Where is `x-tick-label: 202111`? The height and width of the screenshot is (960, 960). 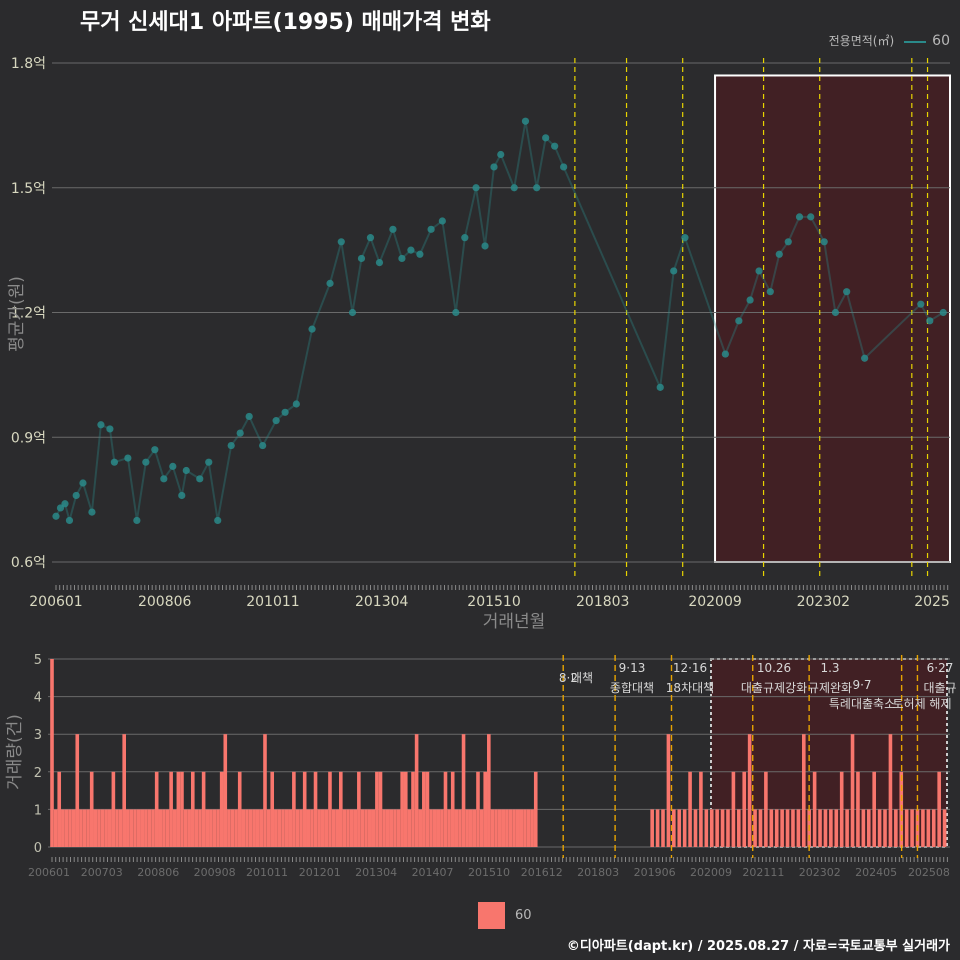
x-tick-label: 202111 is located at coordinates (763, 872).